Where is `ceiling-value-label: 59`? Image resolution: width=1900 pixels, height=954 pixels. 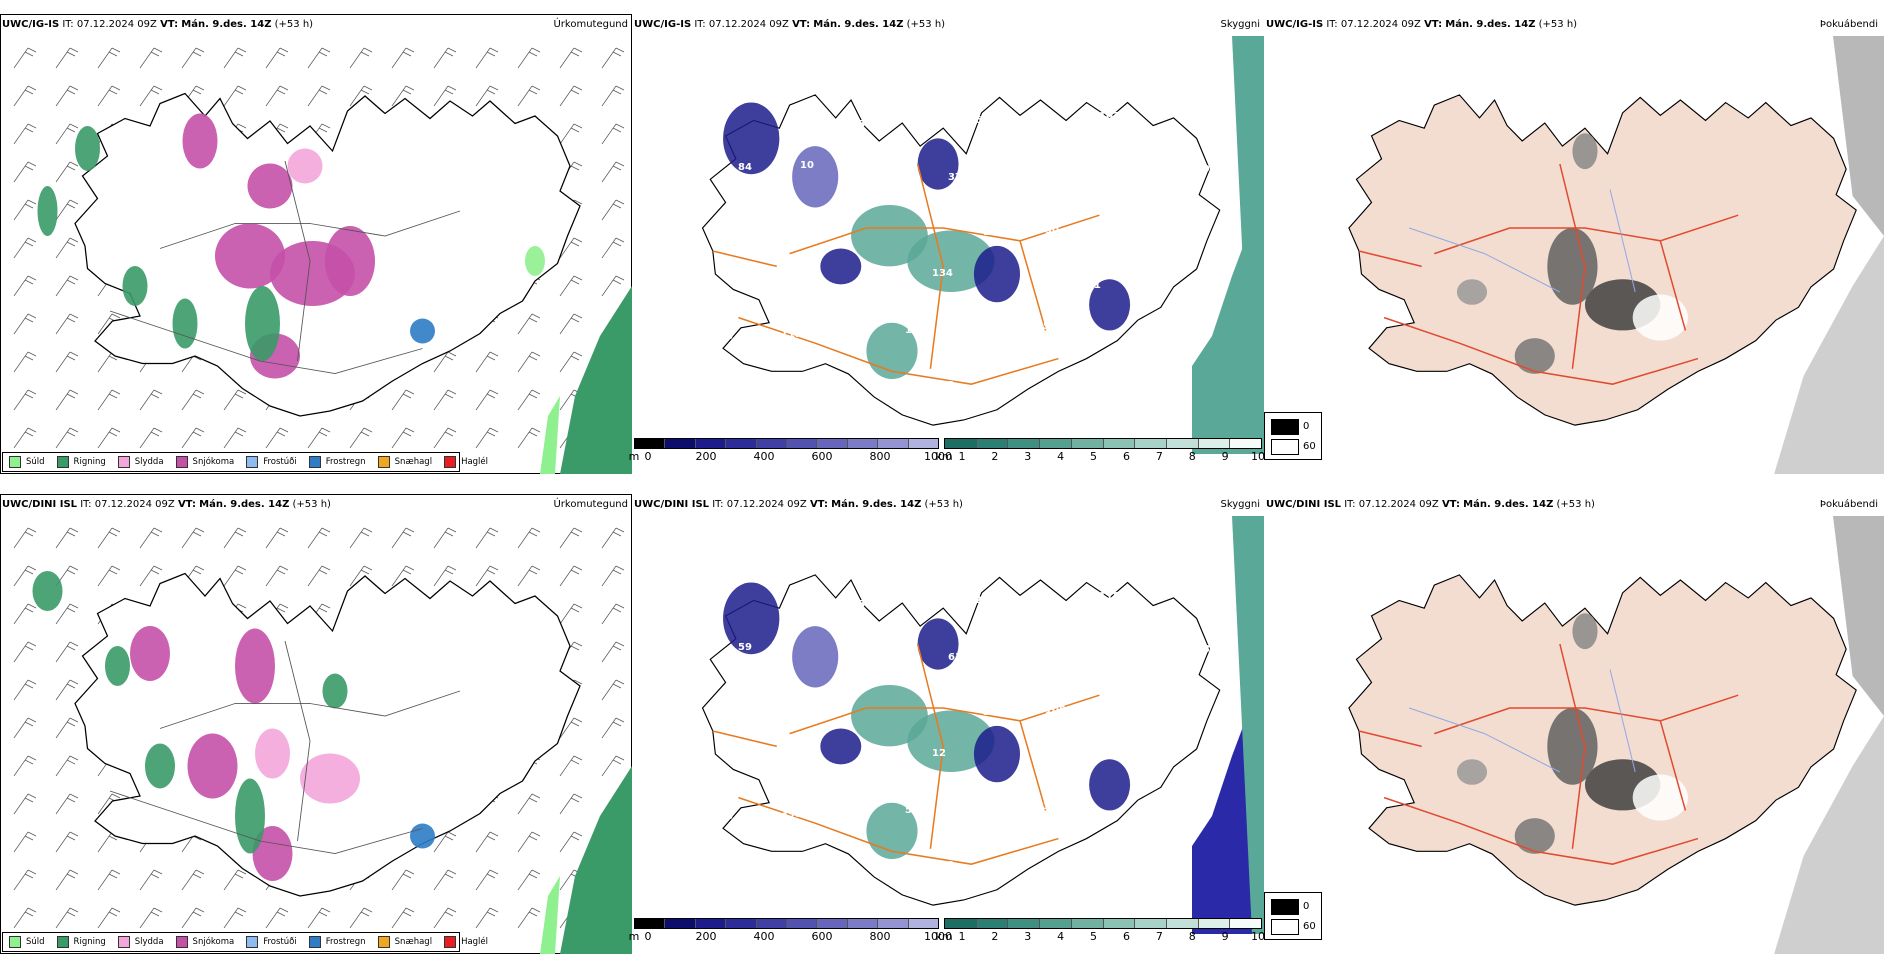 ceiling-value-label: 59 is located at coordinates (745, 647).